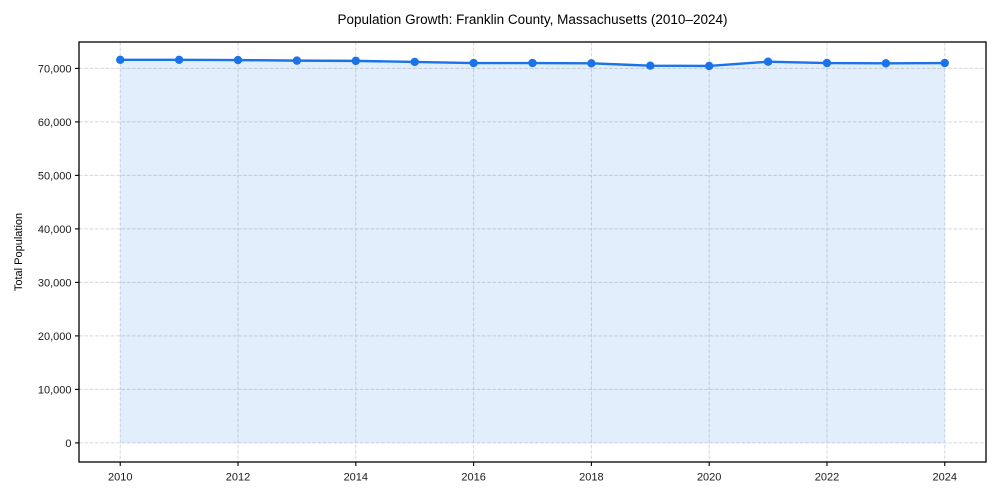  I want to click on y-tick-label: 0, so click(68, 444).